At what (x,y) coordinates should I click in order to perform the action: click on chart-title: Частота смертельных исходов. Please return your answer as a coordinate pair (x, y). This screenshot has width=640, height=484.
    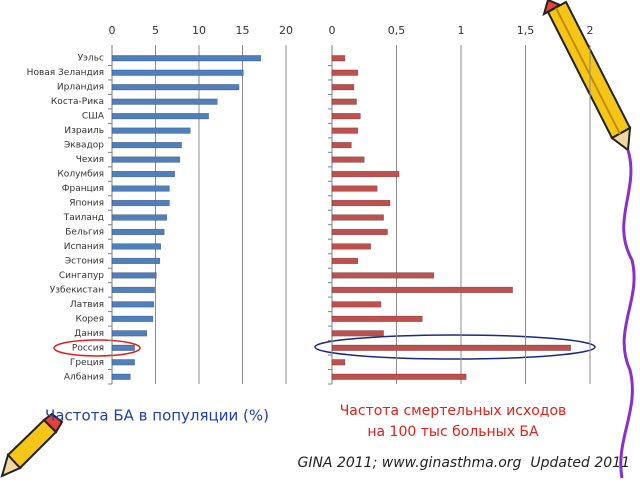
    Looking at the image, I should click on (453, 411).